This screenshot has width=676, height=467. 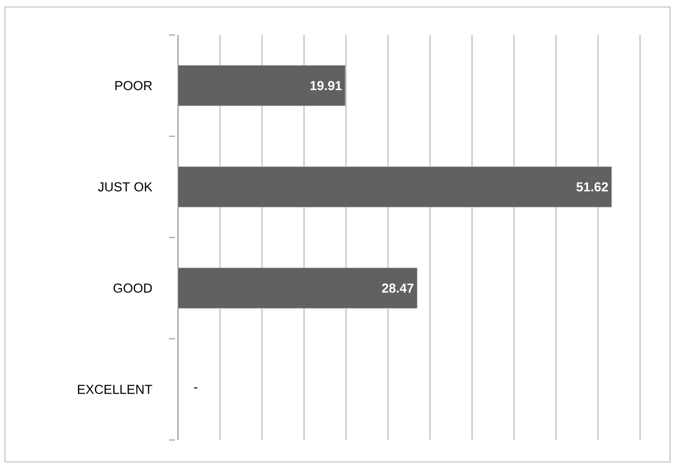 What do you see at coordinates (326, 85) in the screenshot?
I see `data-label: 19.91` at bounding box center [326, 85].